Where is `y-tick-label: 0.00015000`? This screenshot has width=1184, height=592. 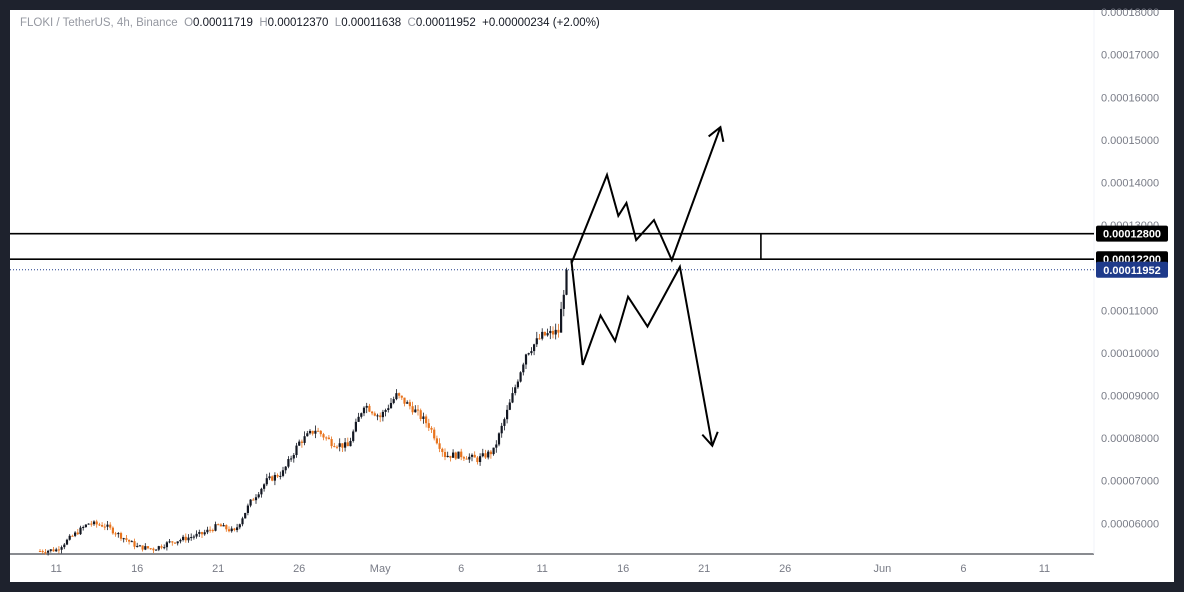
y-tick-label: 0.00015000 is located at coordinates (1130, 141).